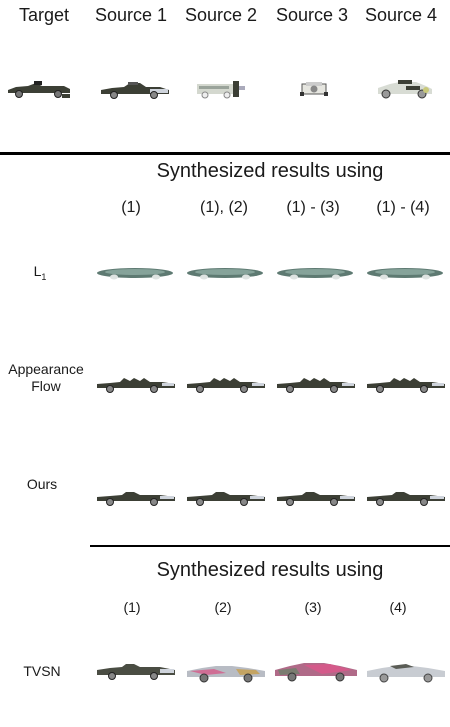 The width and height of the screenshot is (450, 727). What do you see at coordinates (131, 15) in the screenshot?
I see `header-source-1: Source 1` at bounding box center [131, 15].